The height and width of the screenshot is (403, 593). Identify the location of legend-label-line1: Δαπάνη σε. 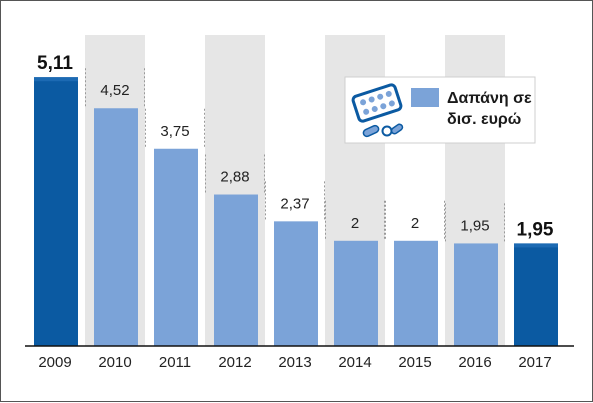
(489, 98).